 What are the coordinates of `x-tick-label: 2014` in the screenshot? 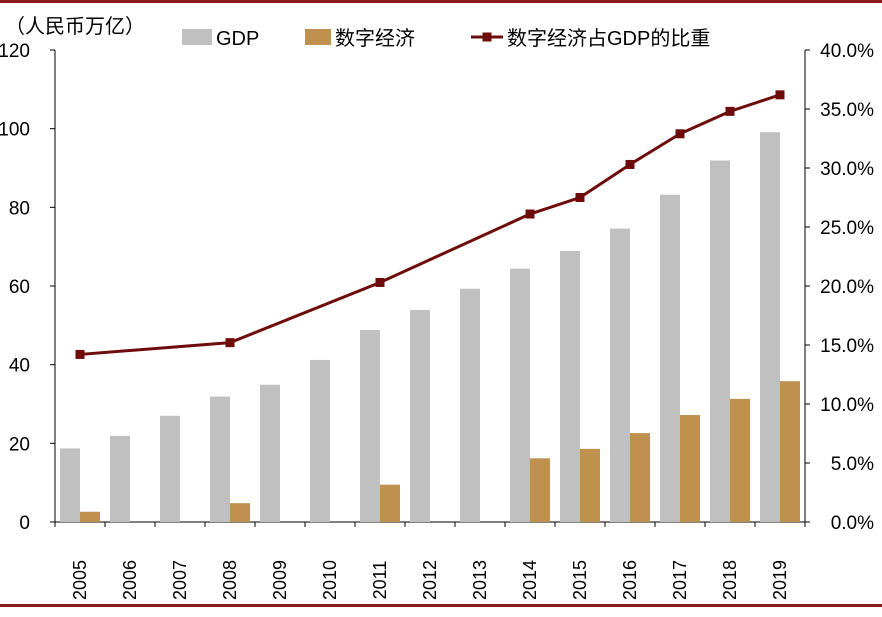 It's located at (530, 580).